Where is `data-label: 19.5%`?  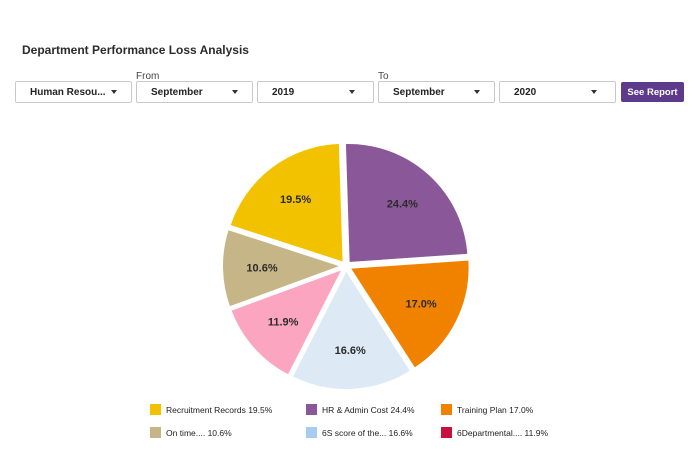
data-label: 19.5% is located at coordinates (295, 200).